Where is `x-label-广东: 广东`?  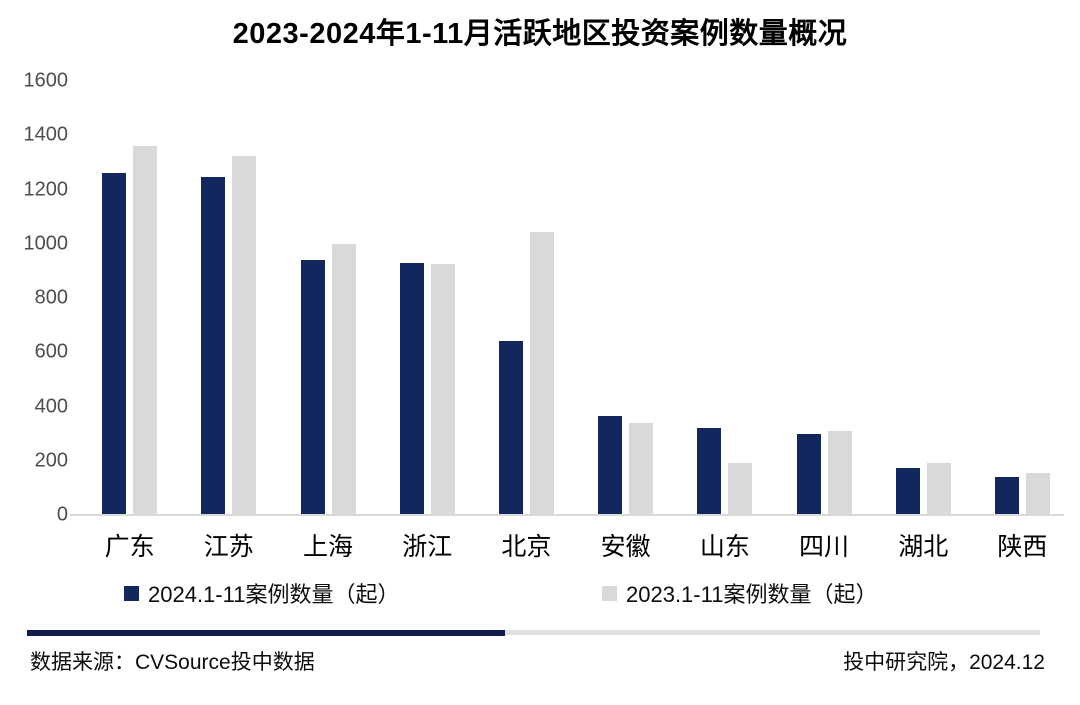 x-label-广东: 广东 is located at coordinates (129, 547).